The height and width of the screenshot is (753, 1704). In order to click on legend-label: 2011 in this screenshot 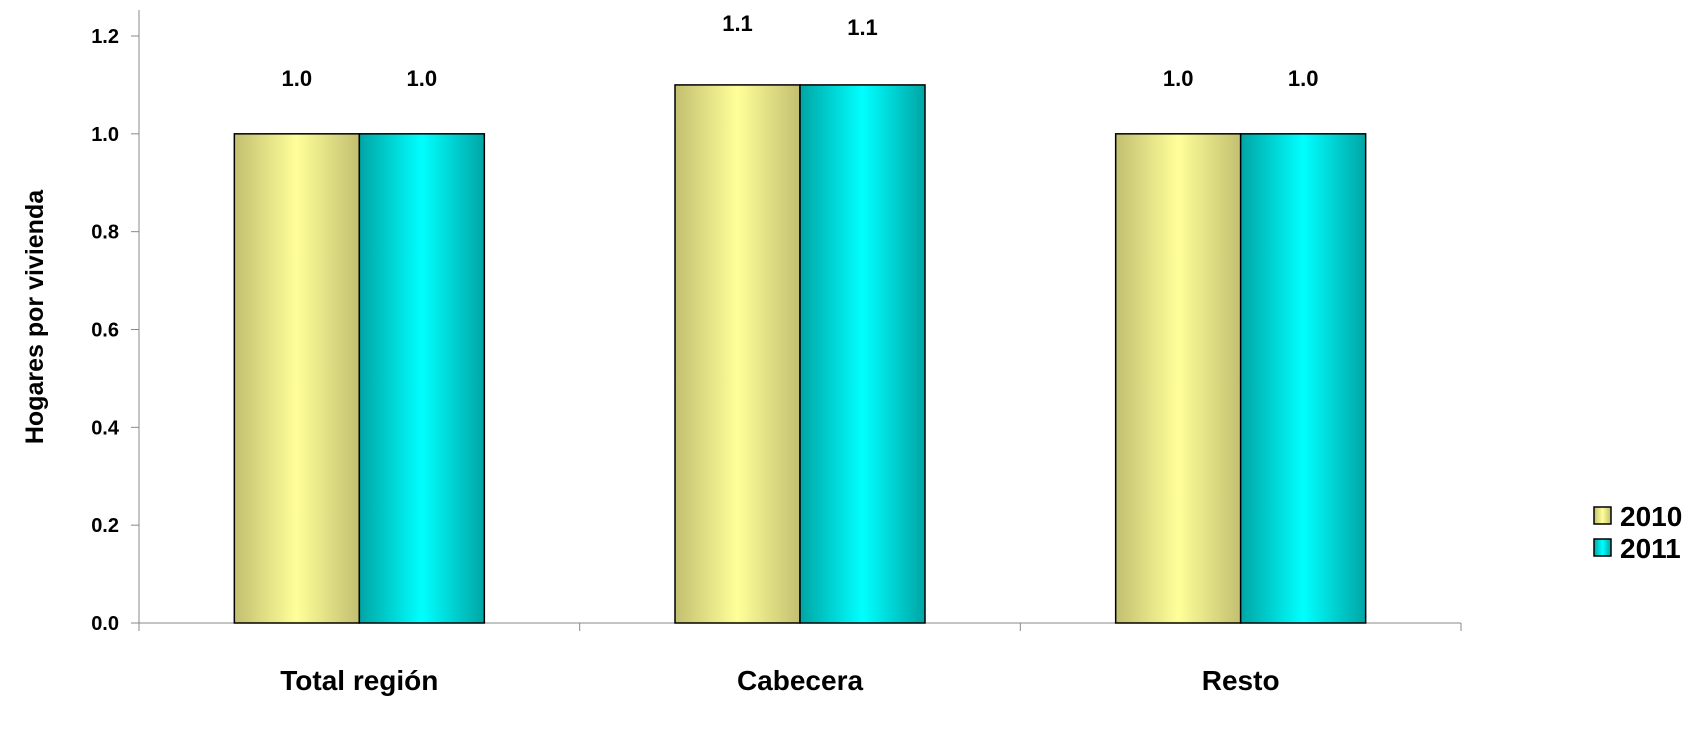, I will do `click(1650, 548)`.